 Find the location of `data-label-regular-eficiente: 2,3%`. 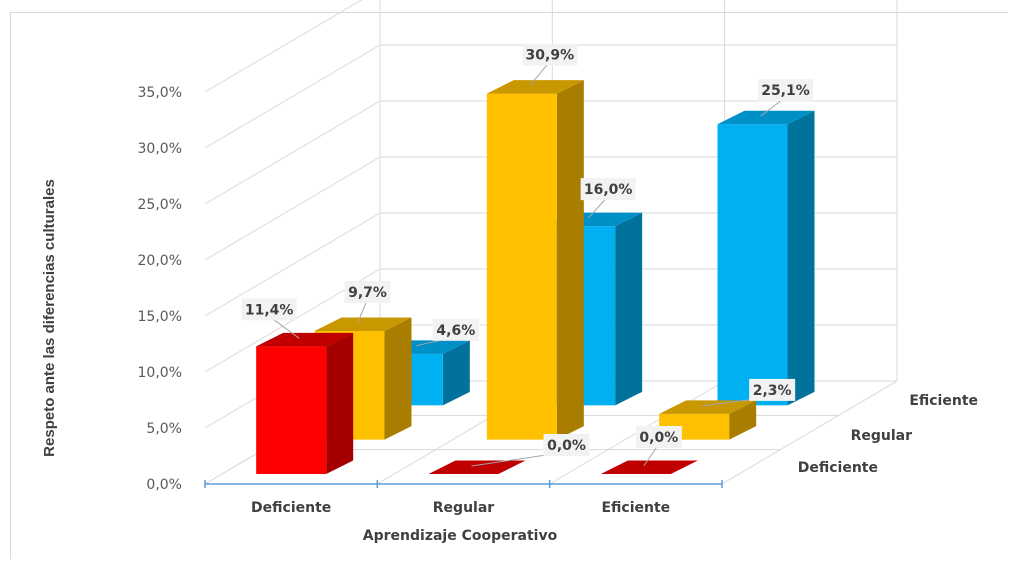

data-label-regular-eficiente: 2,3% is located at coordinates (772, 391).